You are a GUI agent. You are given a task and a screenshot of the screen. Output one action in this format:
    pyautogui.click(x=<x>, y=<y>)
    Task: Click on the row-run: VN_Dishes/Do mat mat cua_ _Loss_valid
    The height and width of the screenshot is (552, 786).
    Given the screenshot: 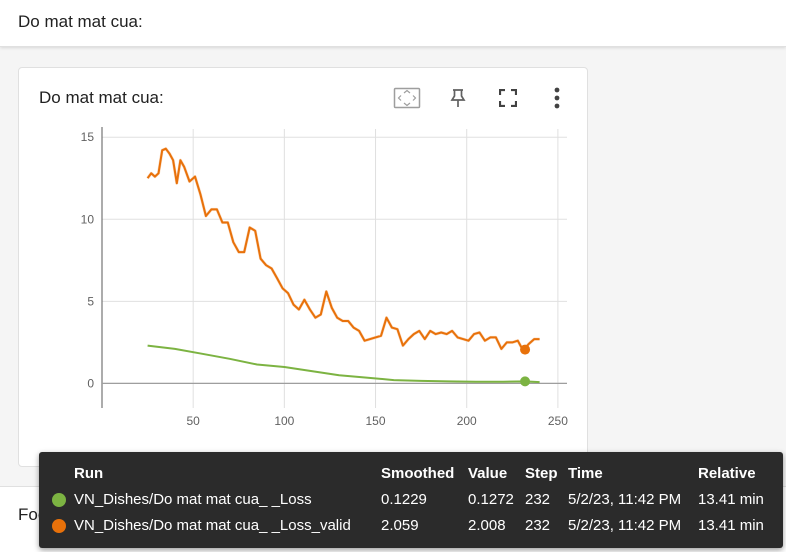 What is the action you would take?
    pyautogui.click(x=212, y=525)
    